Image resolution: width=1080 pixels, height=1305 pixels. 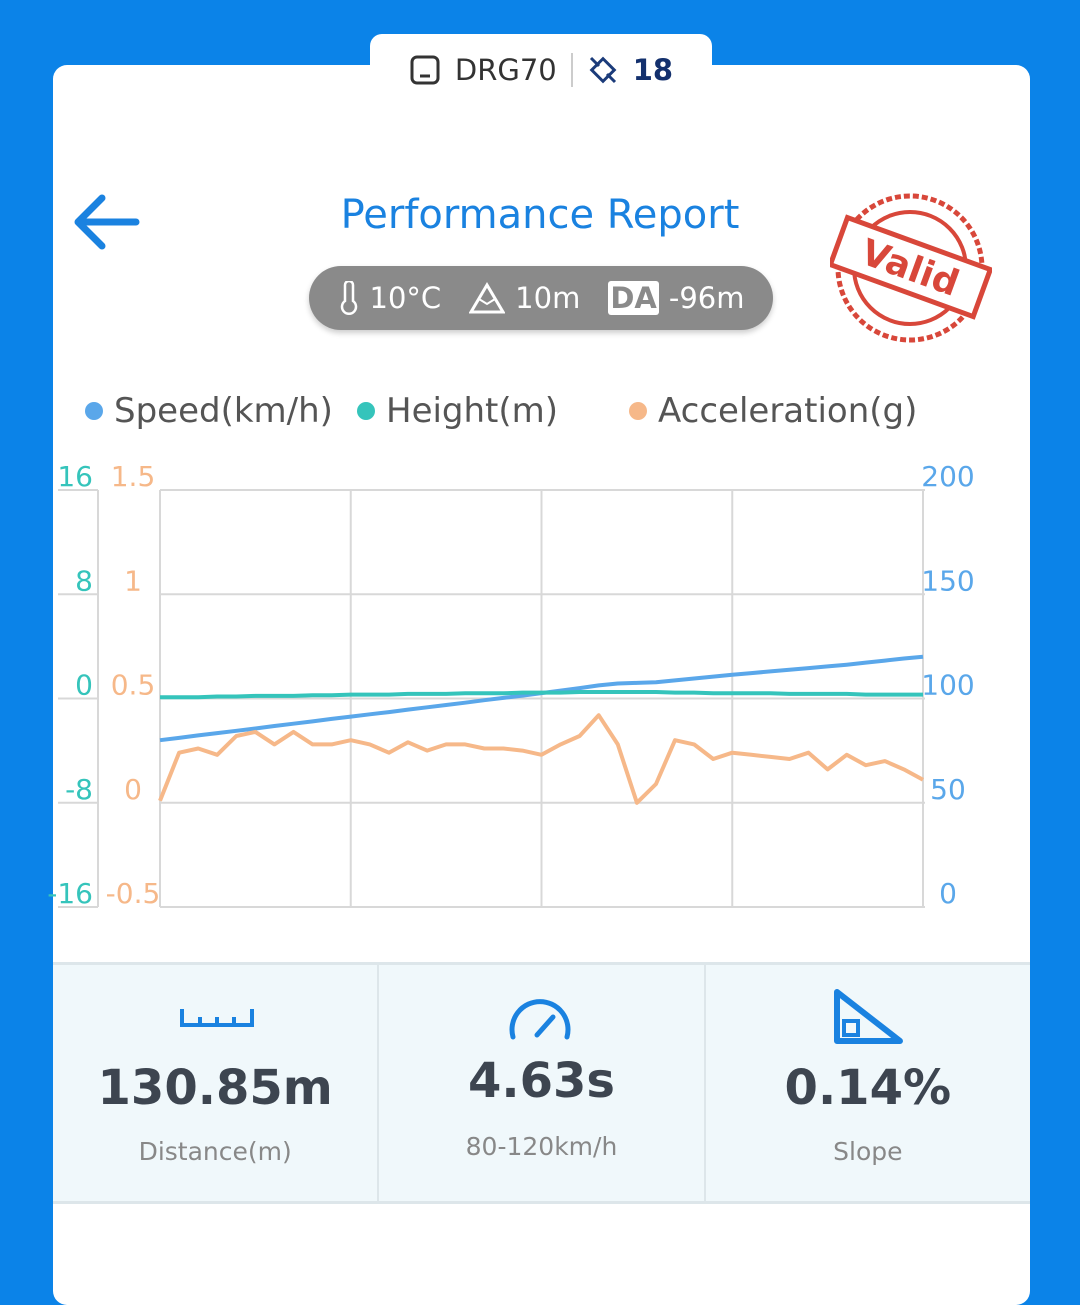 What do you see at coordinates (868, 1151) in the screenshot?
I see `stat-label: Slope` at bounding box center [868, 1151].